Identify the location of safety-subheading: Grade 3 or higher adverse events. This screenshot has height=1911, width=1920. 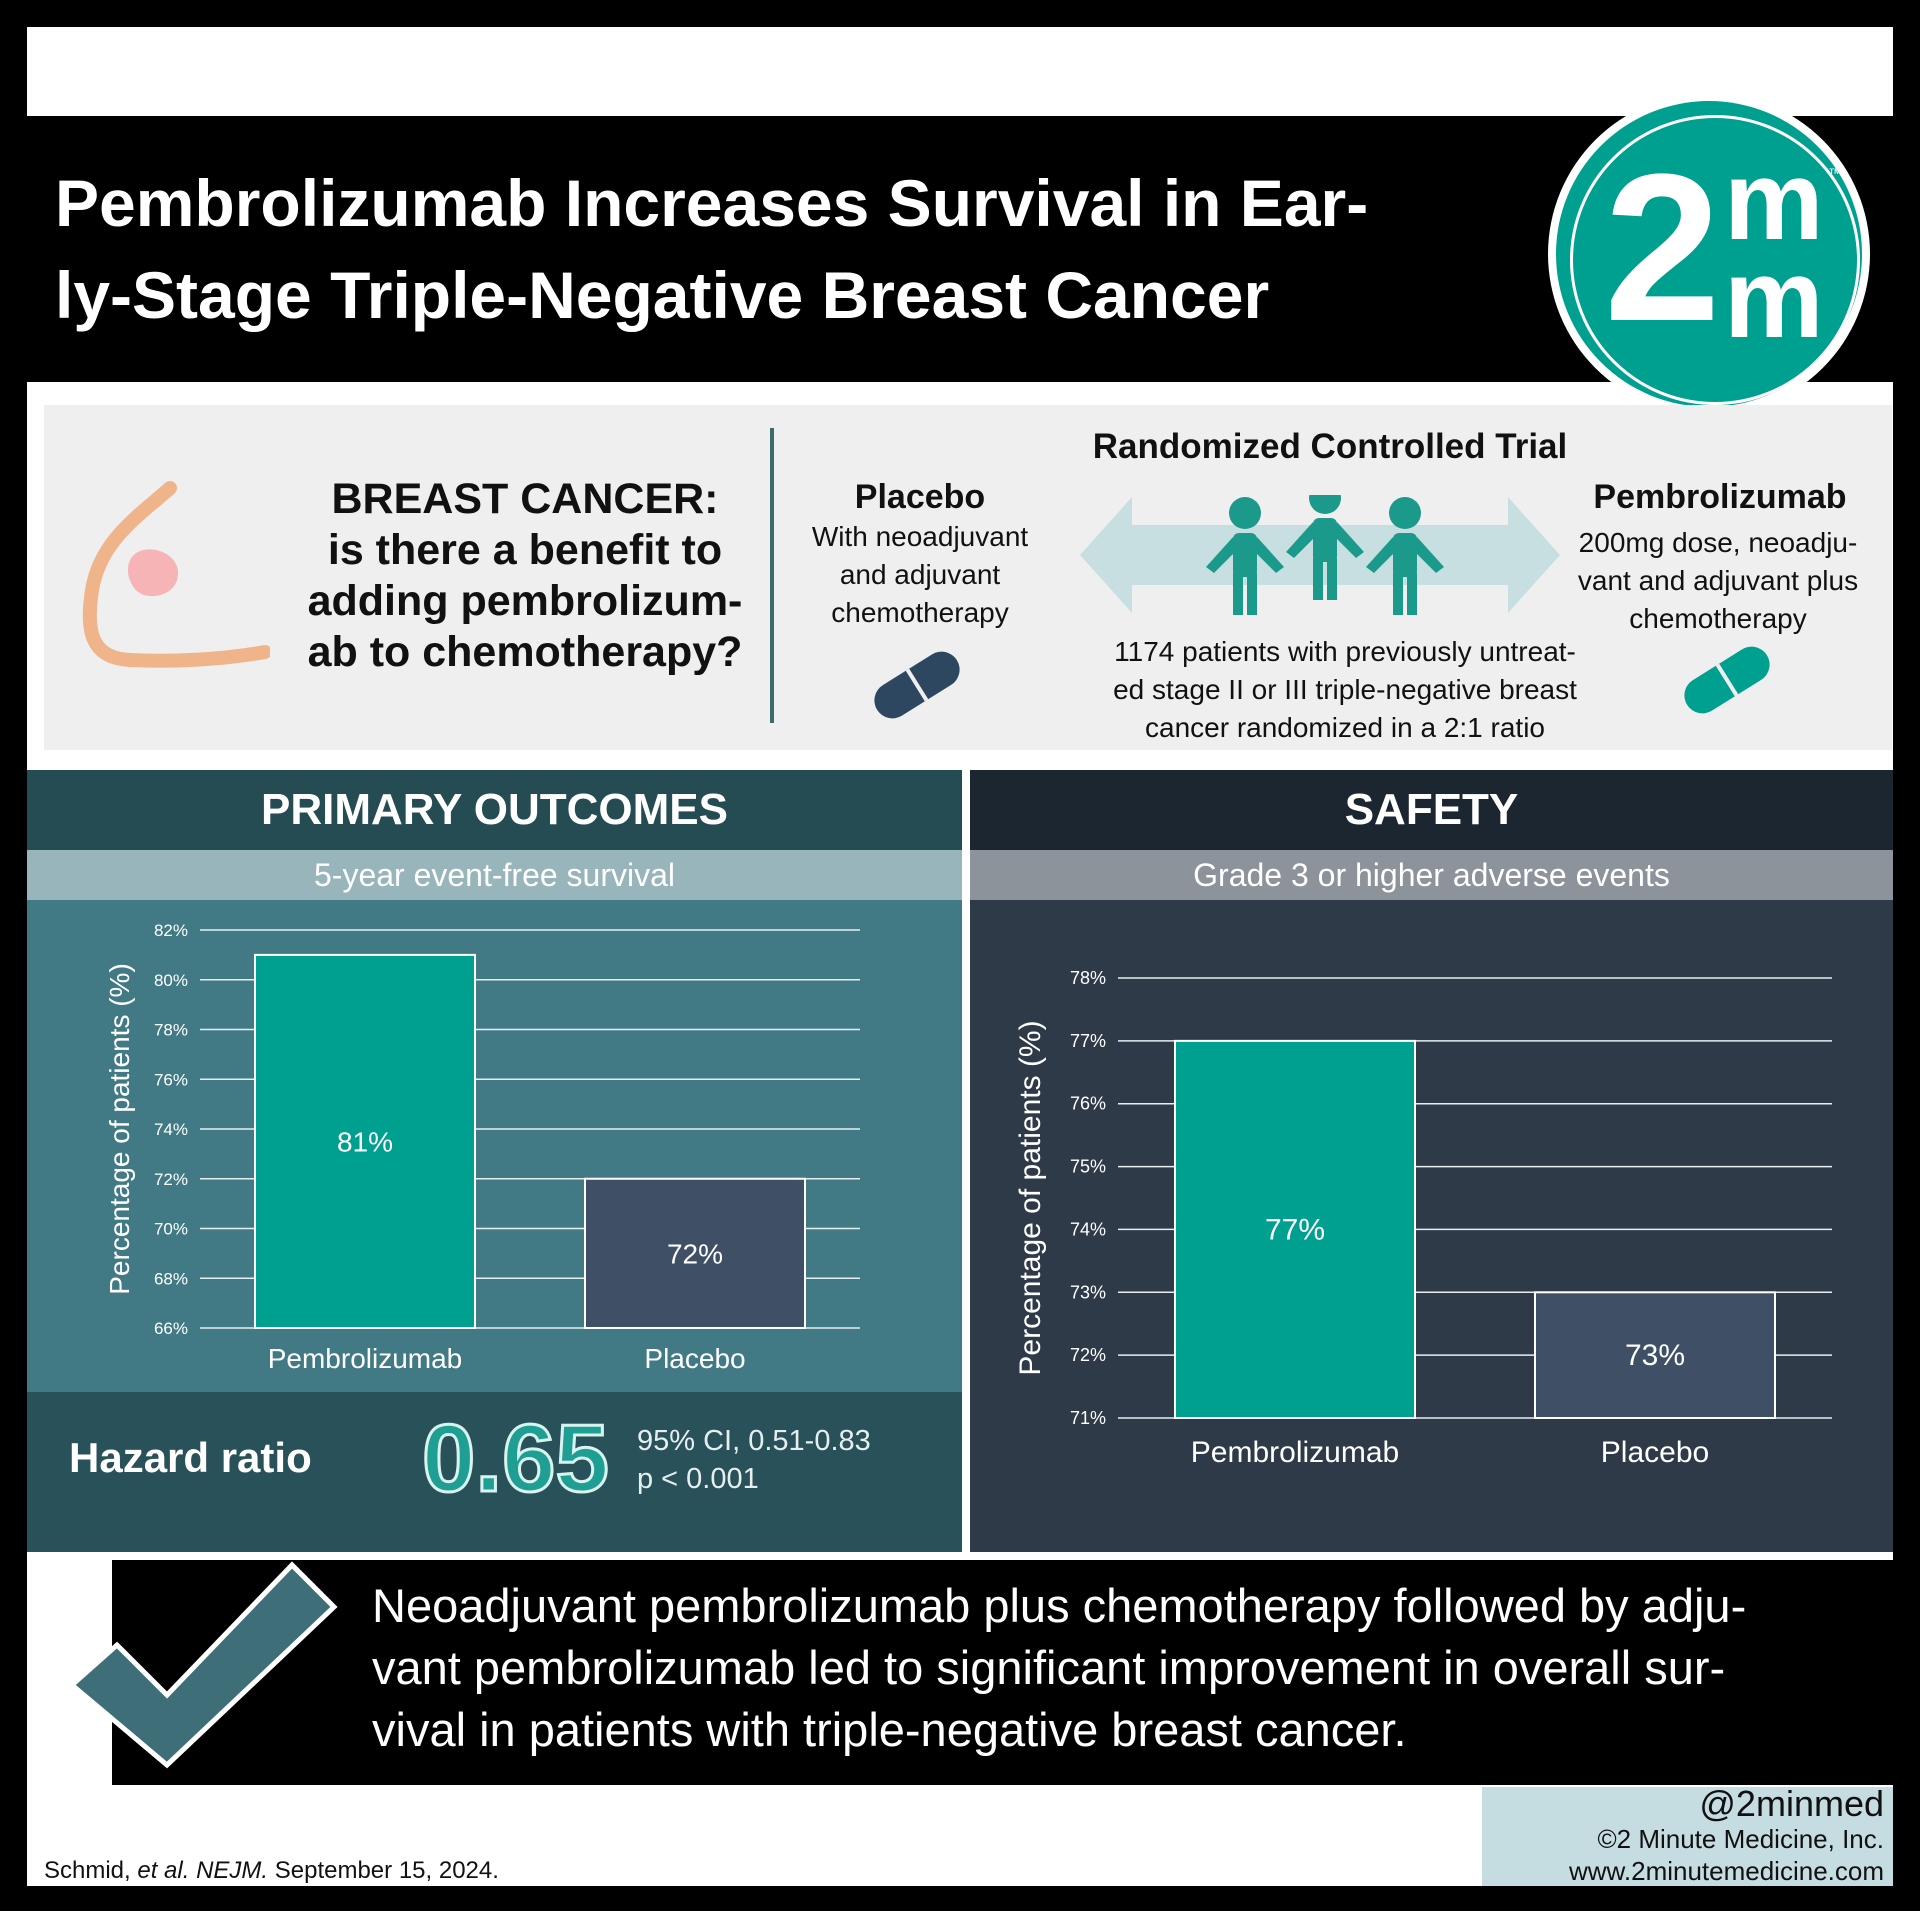
(1431, 875).